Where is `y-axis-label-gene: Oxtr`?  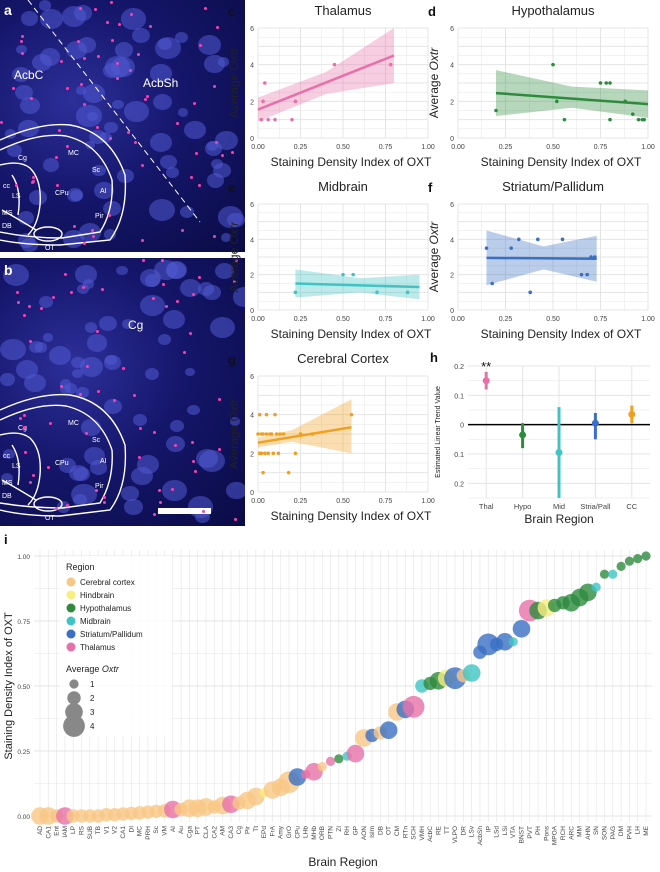 y-axis-label-gene: Oxtr is located at coordinates (234, 233).